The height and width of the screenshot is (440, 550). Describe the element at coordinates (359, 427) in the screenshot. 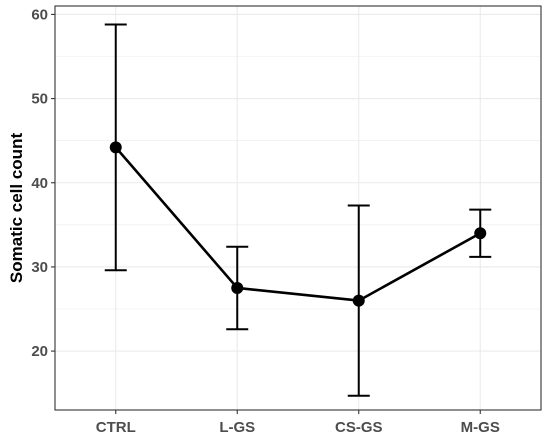

I see `x-tick-label: CS-GS` at that location.